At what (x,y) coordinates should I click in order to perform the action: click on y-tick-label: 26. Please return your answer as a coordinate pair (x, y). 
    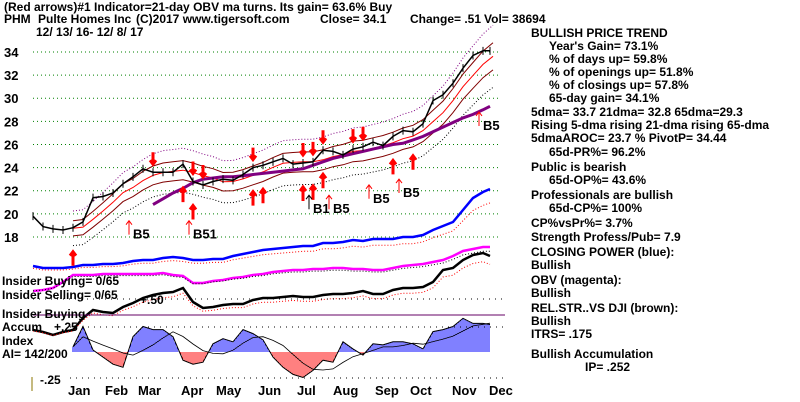
    Looking at the image, I should click on (11, 144).